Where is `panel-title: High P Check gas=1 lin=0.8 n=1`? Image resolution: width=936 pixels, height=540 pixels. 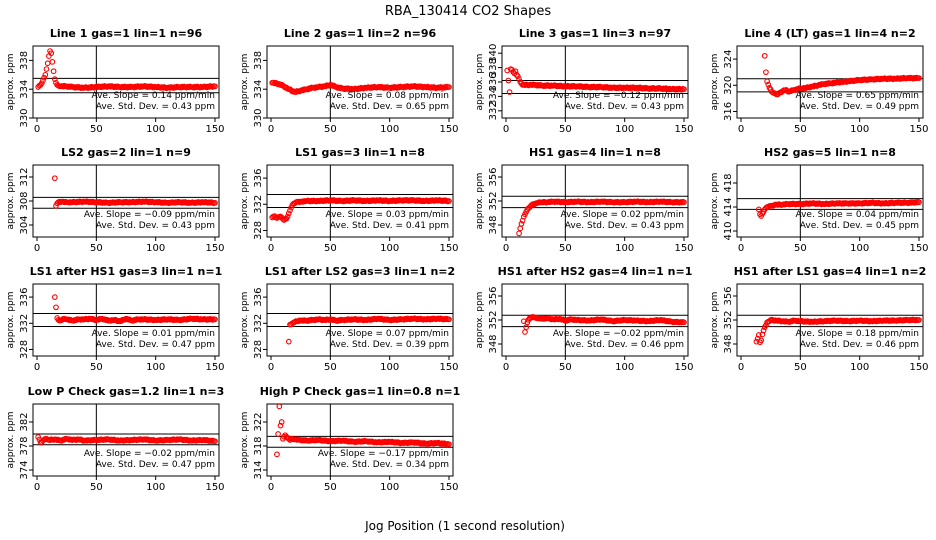
panel-title: High P Check gas=1 lin=0.8 n=1 is located at coordinates (360, 391).